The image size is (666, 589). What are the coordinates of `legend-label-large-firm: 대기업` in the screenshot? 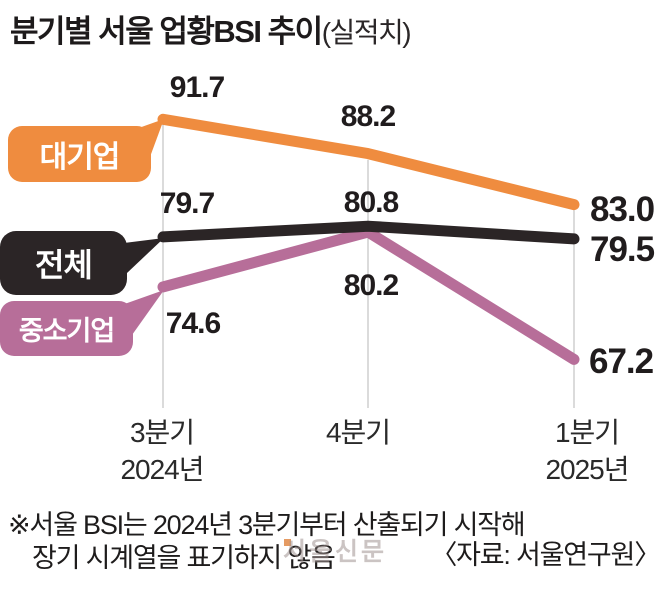 It's located at (80, 157).